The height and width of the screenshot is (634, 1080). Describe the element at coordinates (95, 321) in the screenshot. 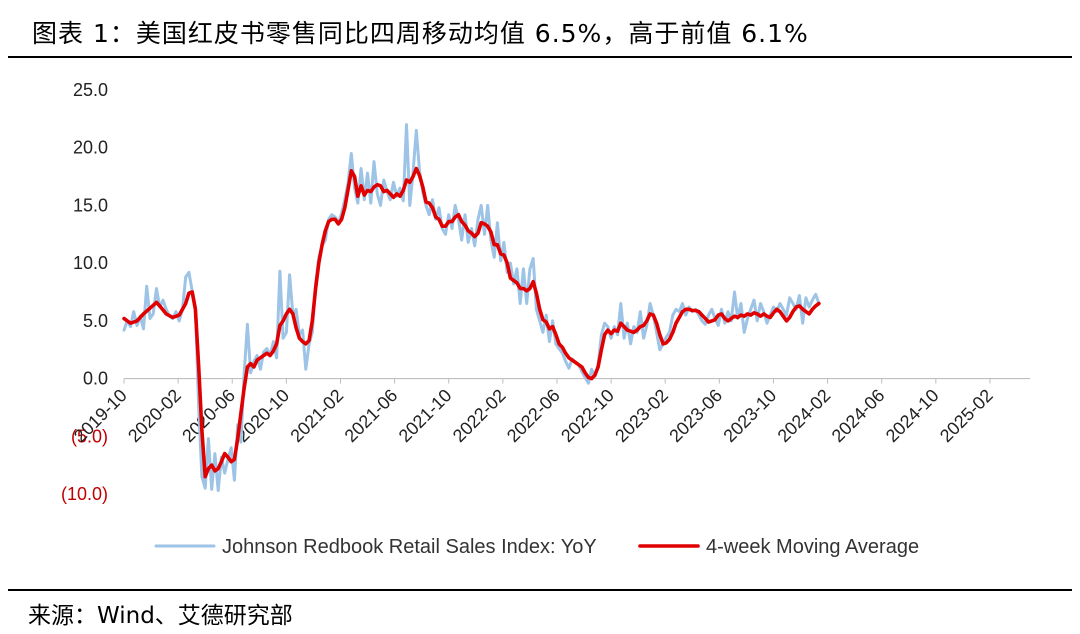

I see `y-tick-label: 5.0` at that location.